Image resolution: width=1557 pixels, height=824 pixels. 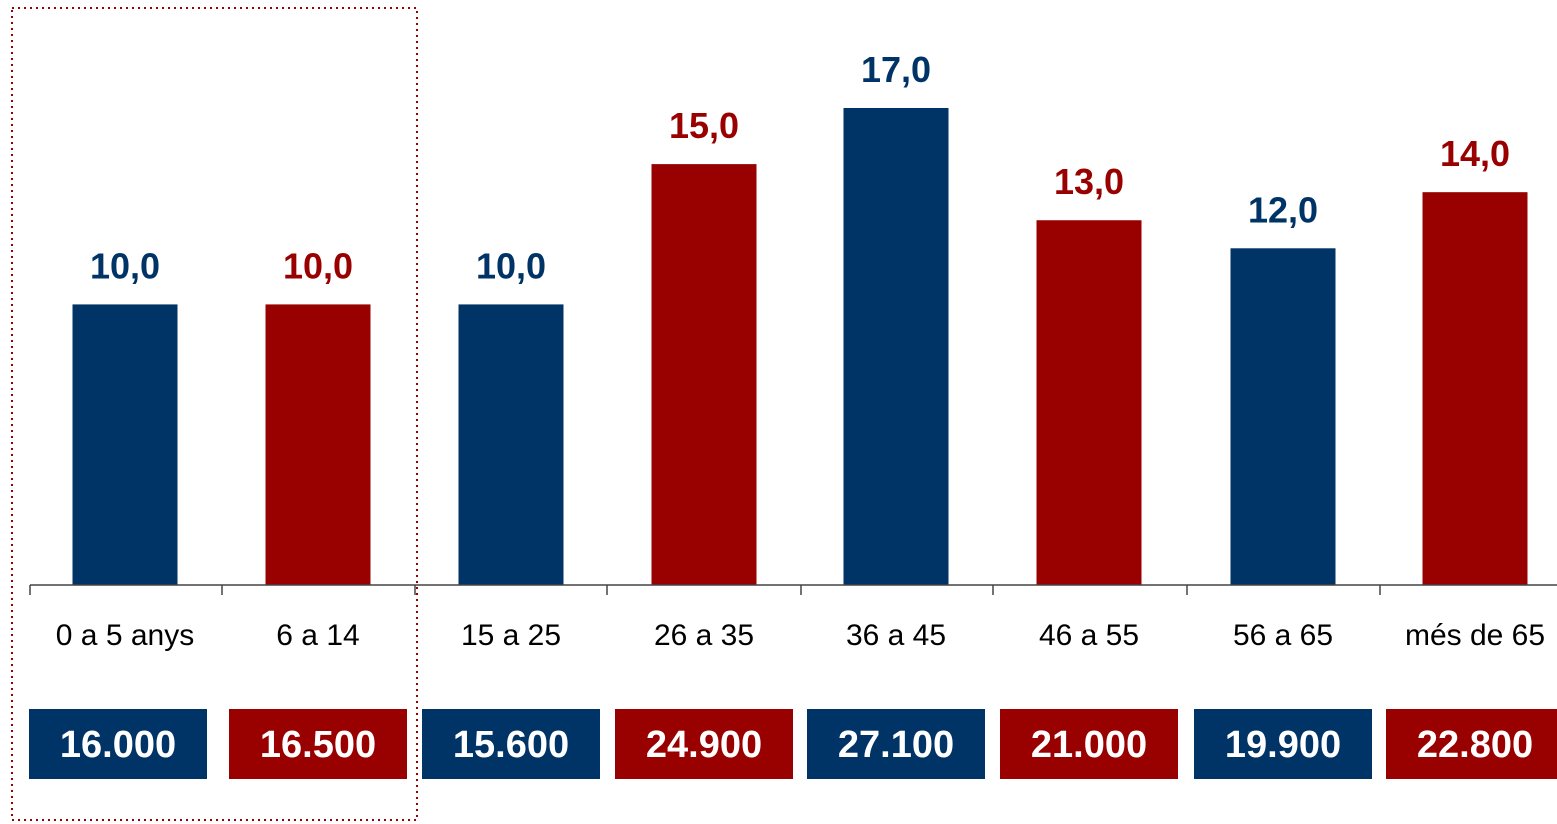 I want to click on secondary-value-label: 24.900, so click(x=704, y=745).